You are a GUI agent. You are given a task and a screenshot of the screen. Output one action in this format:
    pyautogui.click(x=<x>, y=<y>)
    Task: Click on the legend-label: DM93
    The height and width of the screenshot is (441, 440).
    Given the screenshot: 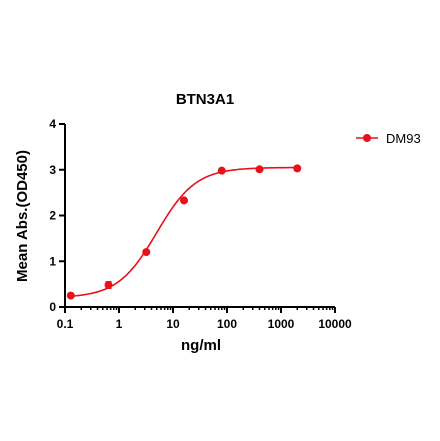 What is the action you would take?
    pyautogui.click(x=403, y=138)
    